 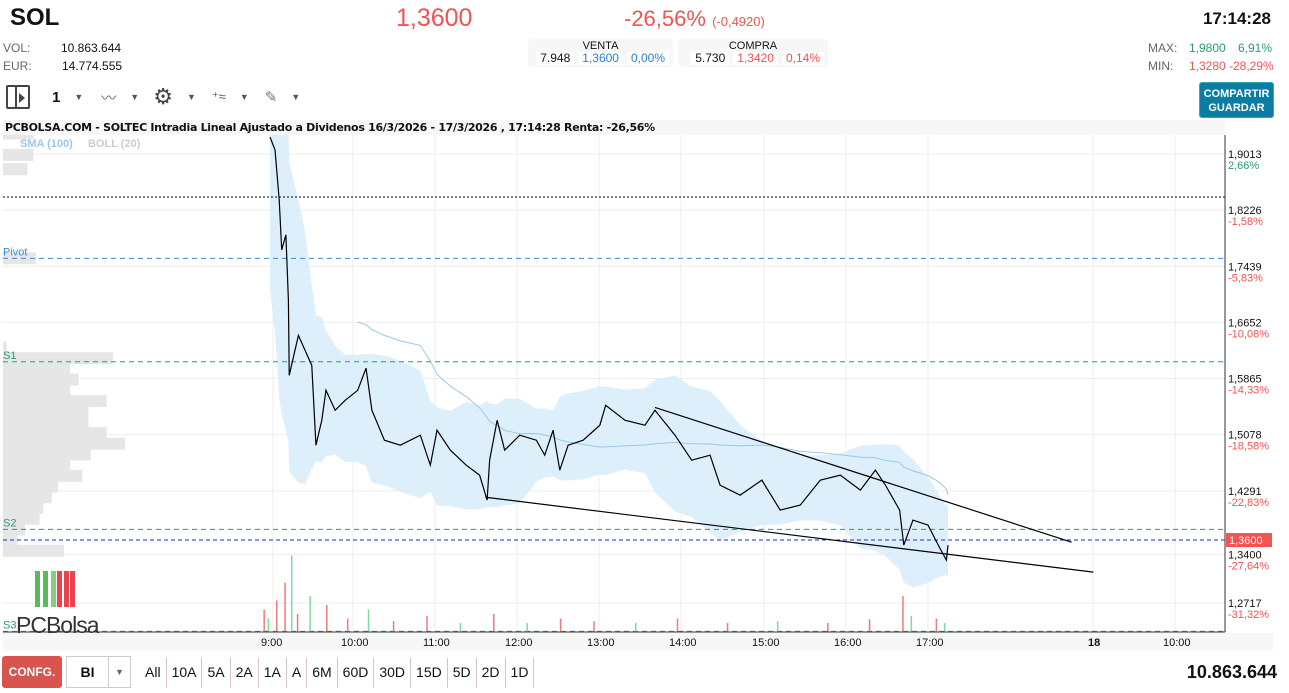 I want to click on vol-value: 10.863.644, so click(x=91, y=48).